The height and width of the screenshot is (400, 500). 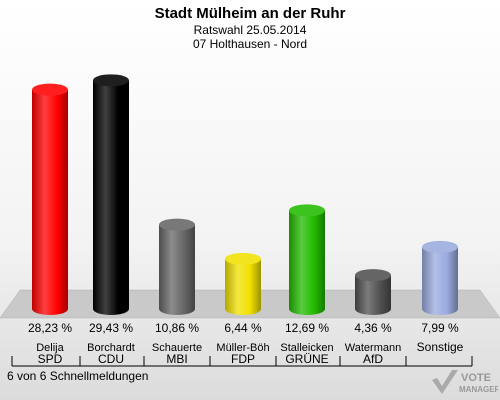 What do you see at coordinates (243, 359) in the screenshot?
I see `party-label: FDP` at bounding box center [243, 359].